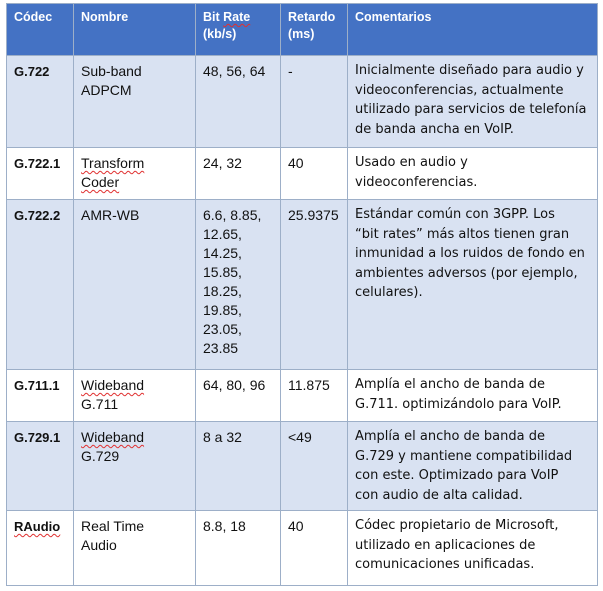  I want to click on header-codec-label: Códec, so click(33, 17).